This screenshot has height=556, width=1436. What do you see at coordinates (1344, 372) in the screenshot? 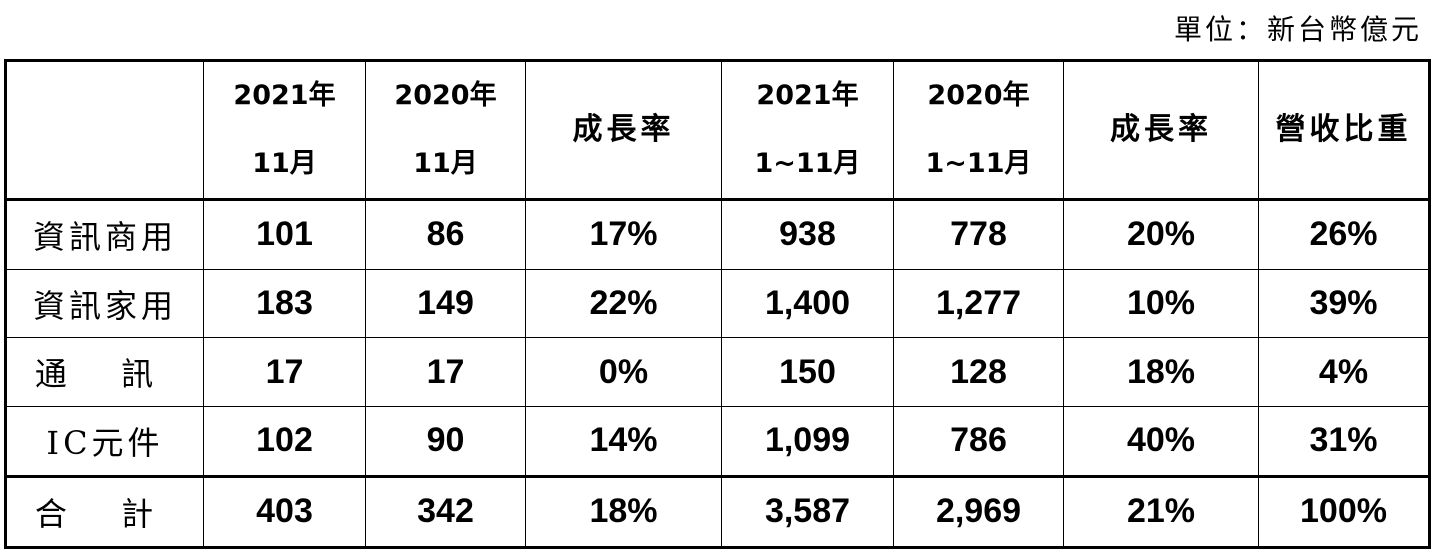
I see `table-cell: 4%` at bounding box center [1344, 372].